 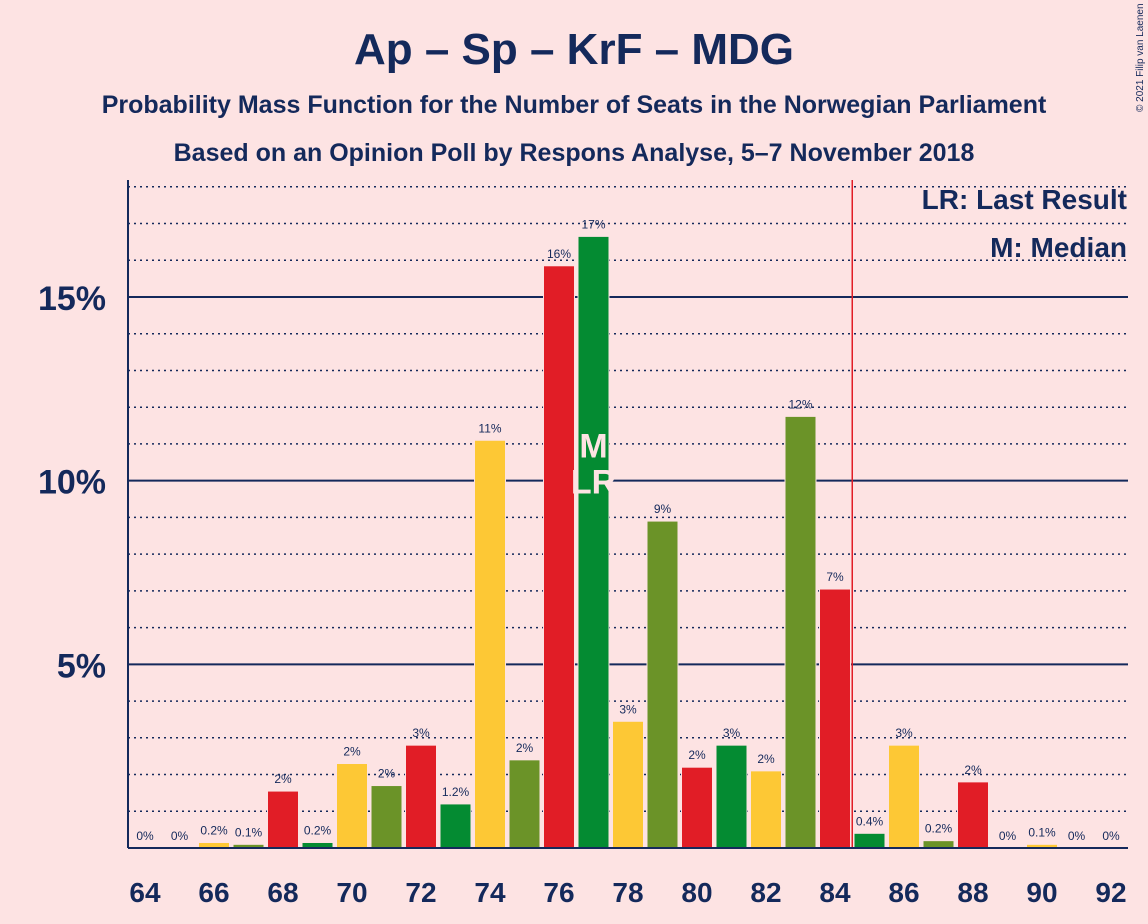 What do you see at coordinates (628, 709) in the screenshot?
I see `bar-label-seat-78: 3%` at bounding box center [628, 709].